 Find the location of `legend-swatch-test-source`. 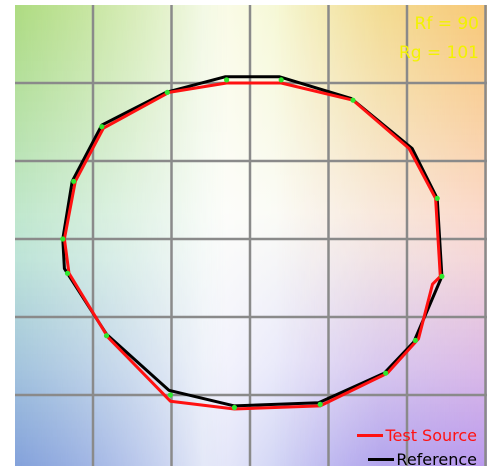

legend-swatch-test-source is located at coordinates (370, 435).